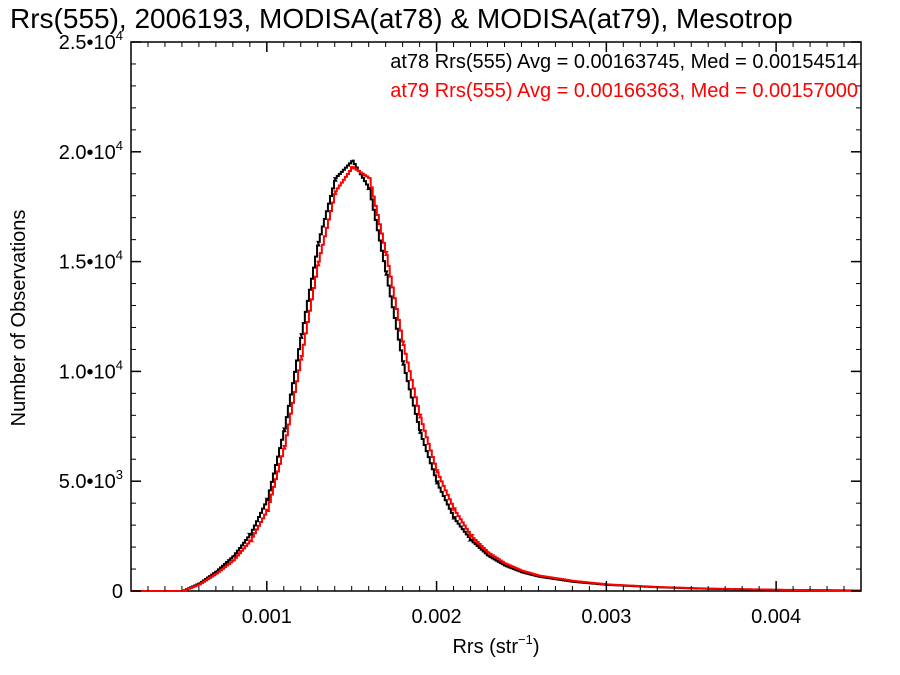 This screenshot has height=675, width=900. What do you see at coordinates (437, 617) in the screenshot?
I see `x-tick-label: 0.002` at bounding box center [437, 617].